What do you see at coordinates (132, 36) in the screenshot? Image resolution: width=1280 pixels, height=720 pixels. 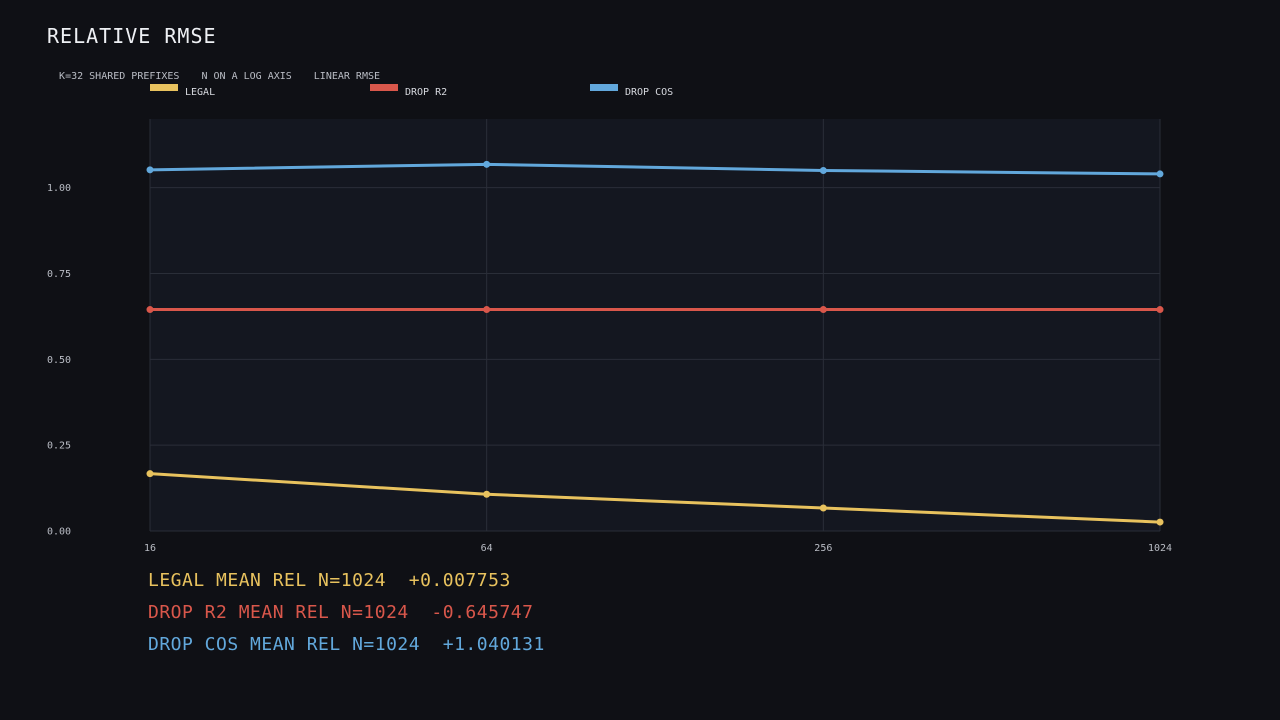 I see `chart-title: RELATIVE RMSE` at bounding box center [132, 36].